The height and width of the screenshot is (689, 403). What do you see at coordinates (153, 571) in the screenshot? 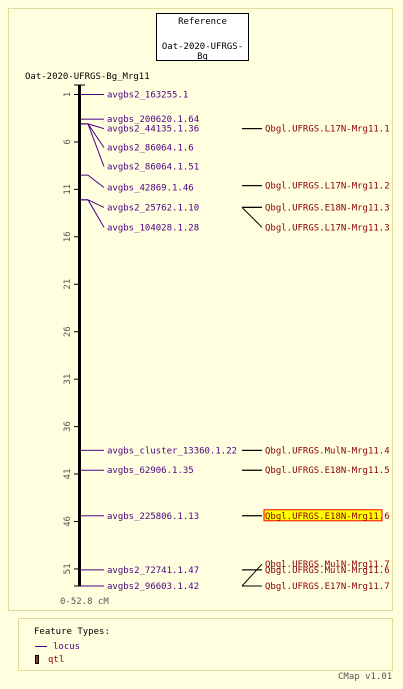
I see `locus-label: avgbs2_72741.1.47` at bounding box center [153, 571].